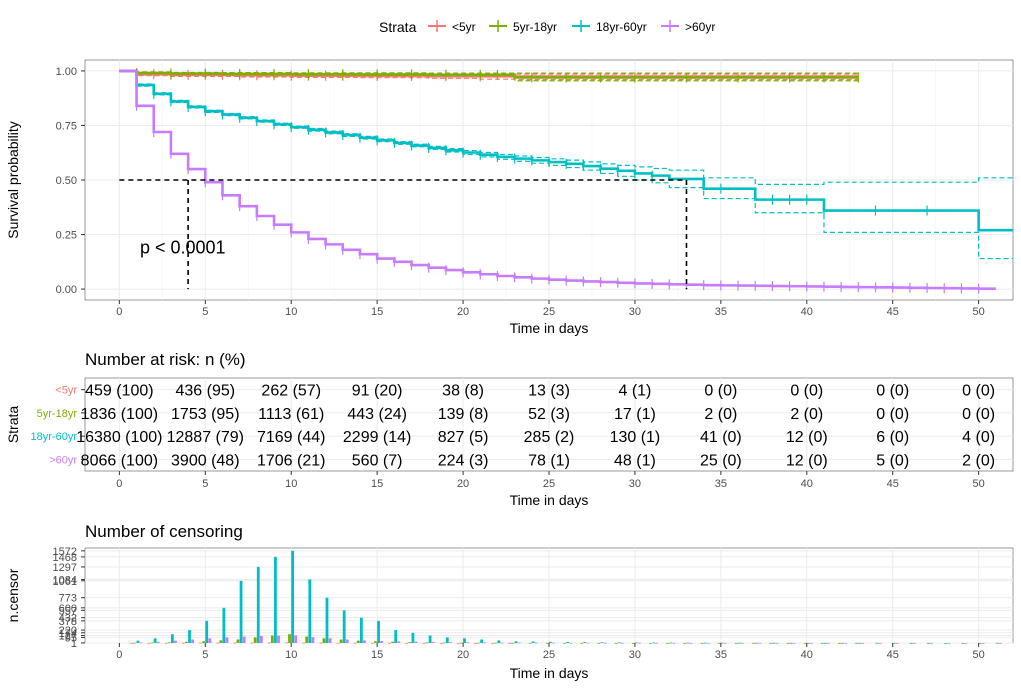 Image resolution: width=1021 pixels, height=694 pixels. Describe the element at coordinates (721, 484) in the screenshot. I see `risk-table-xtick-label: 35` at that location.